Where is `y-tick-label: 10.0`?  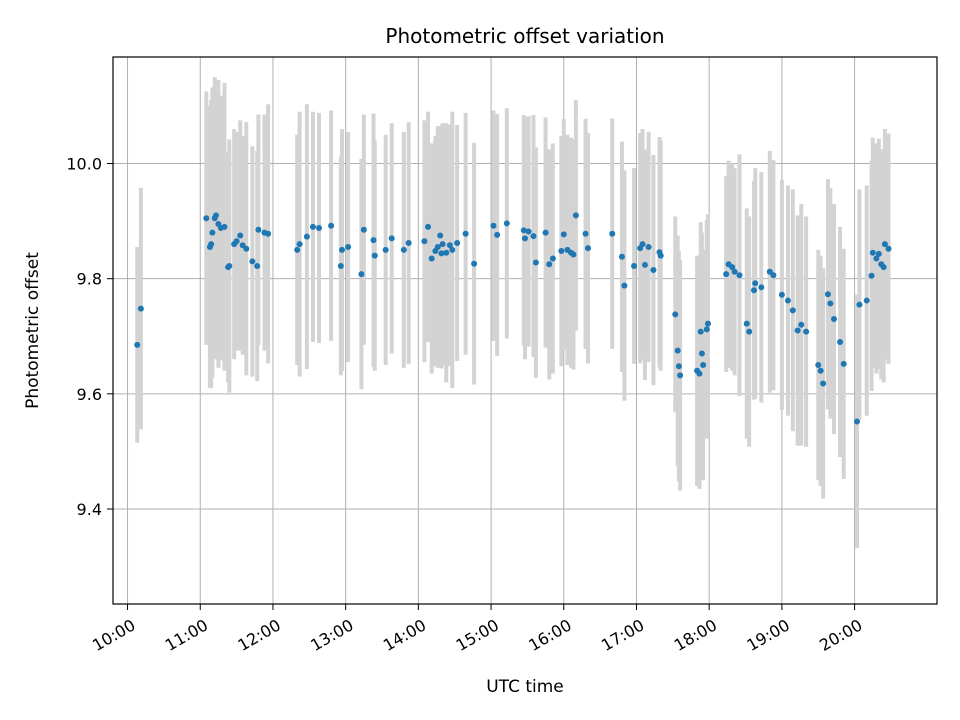 y-tick-label: 10.0 is located at coordinates (84, 164).